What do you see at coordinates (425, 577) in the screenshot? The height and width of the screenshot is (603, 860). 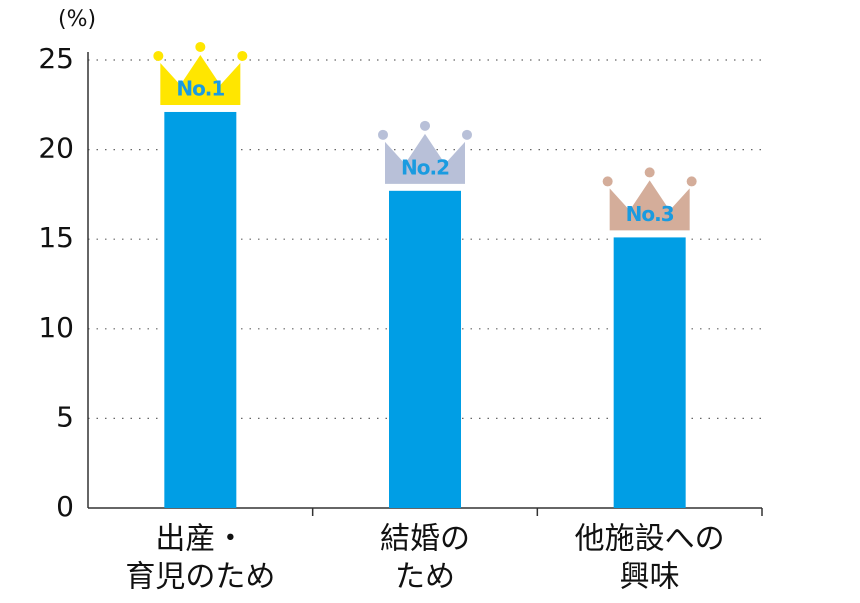 I see `x-tick-label: ため` at bounding box center [425, 577].